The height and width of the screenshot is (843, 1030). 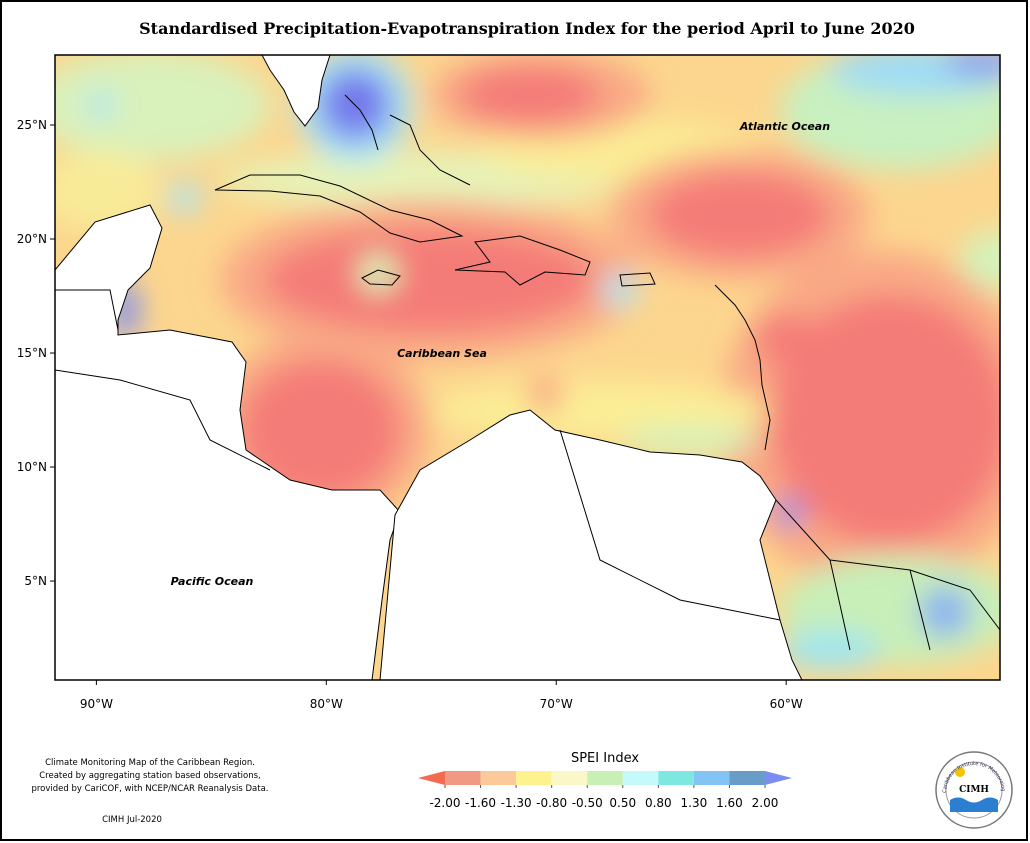 I want to click on legend-tick-label: -0.50, so click(x=587, y=803).